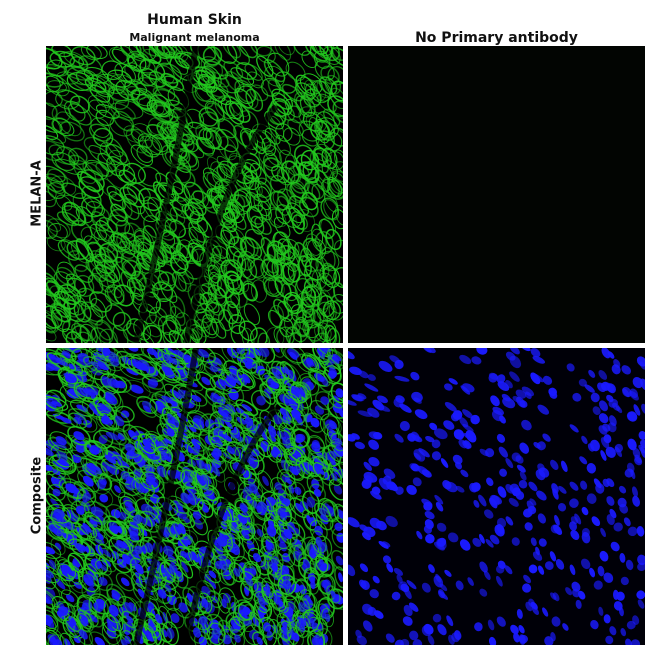  What do you see at coordinates (37, 495) in the screenshot?
I see `row-label-composite: Composite` at bounding box center [37, 495].